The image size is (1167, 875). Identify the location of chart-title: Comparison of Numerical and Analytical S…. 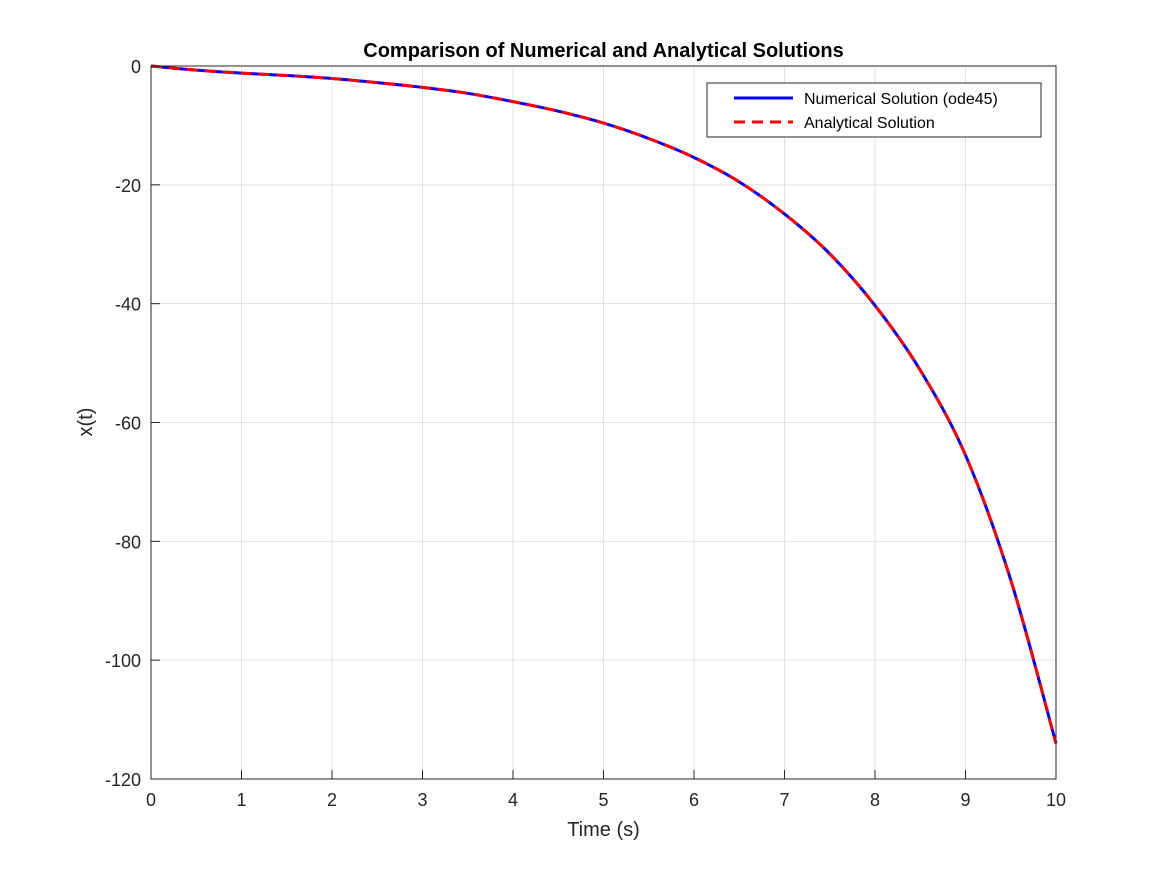
(603, 51).